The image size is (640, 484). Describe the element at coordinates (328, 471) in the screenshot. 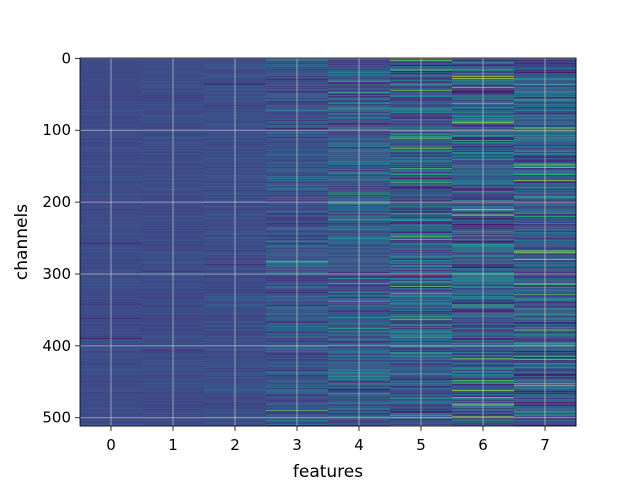

I see `x-axis-label: features` at that location.